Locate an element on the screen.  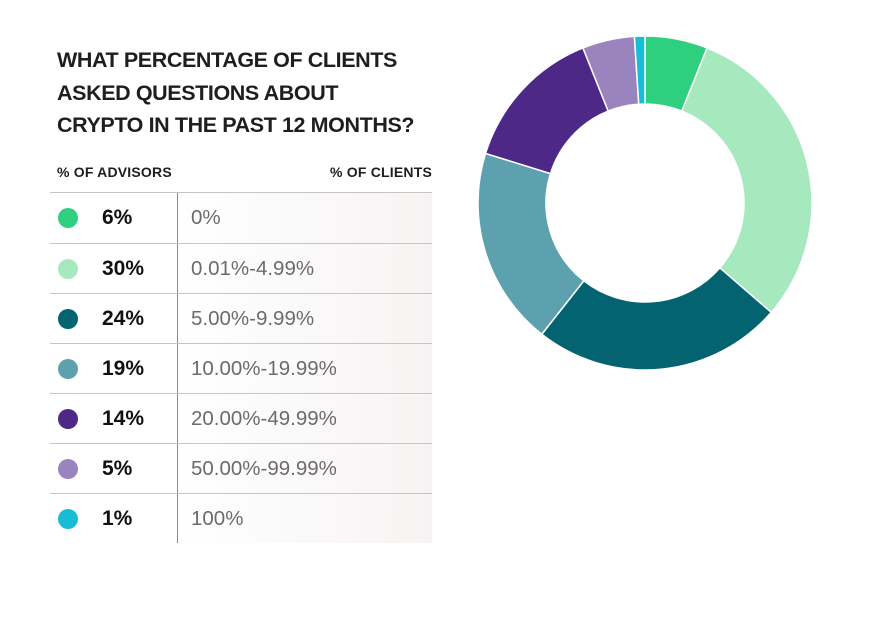
legend-row: 24% 5.00%-9.99% is located at coordinates (241, 318).